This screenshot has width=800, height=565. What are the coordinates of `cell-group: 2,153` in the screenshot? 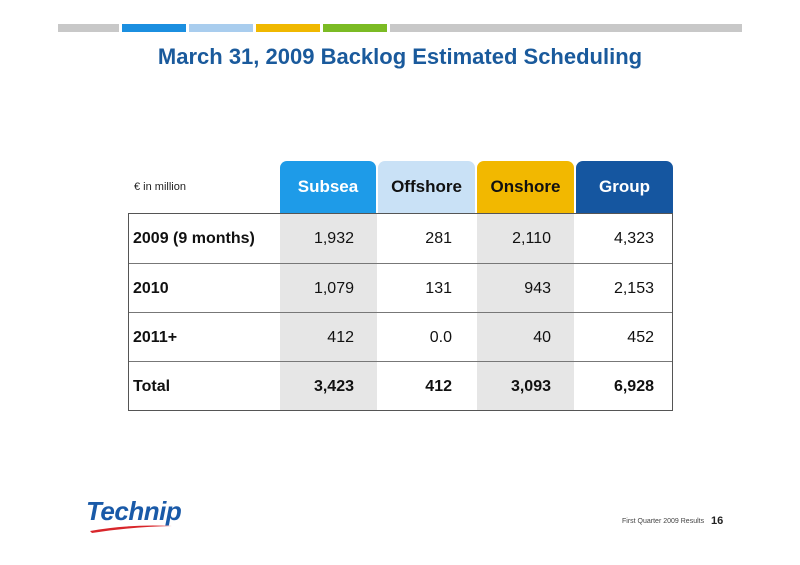 It's located at (633, 288).